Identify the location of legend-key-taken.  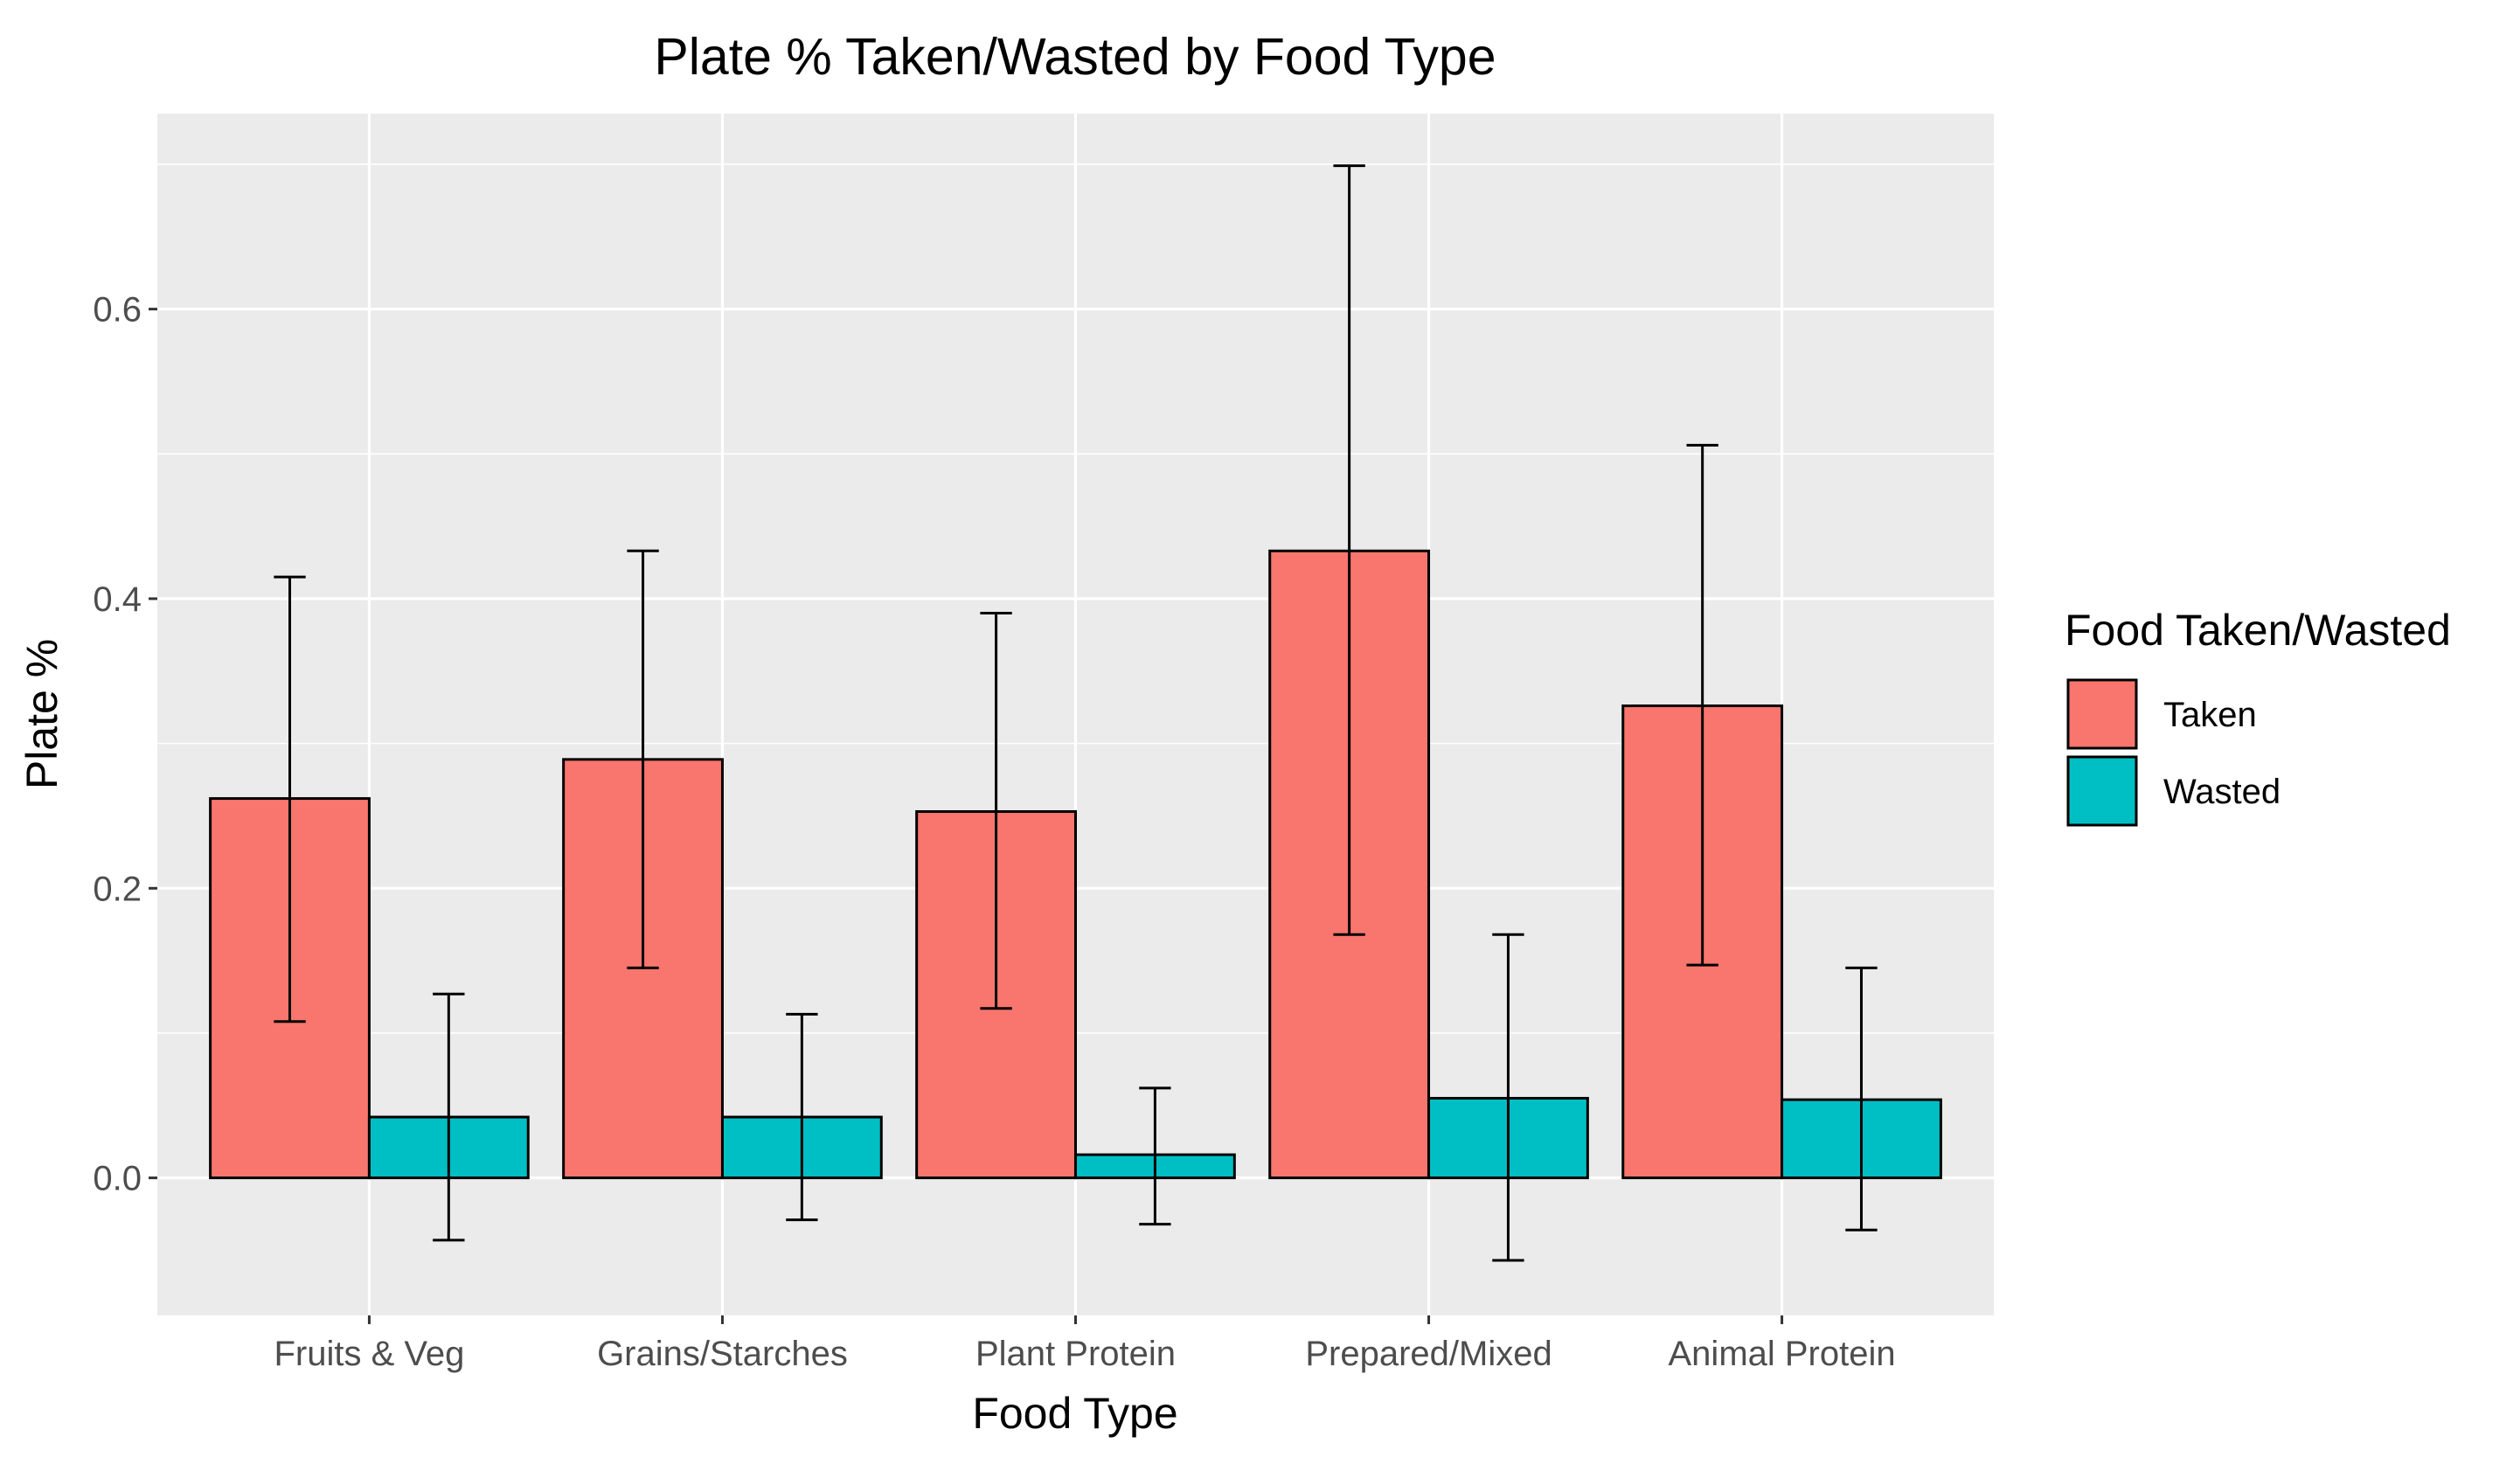
(2102, 714).